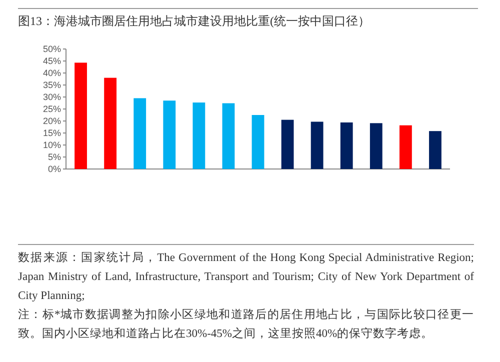  Describe the element at coordinates (51, 61) in the screenshot. I see `y-tick-label: 45%` at that location.